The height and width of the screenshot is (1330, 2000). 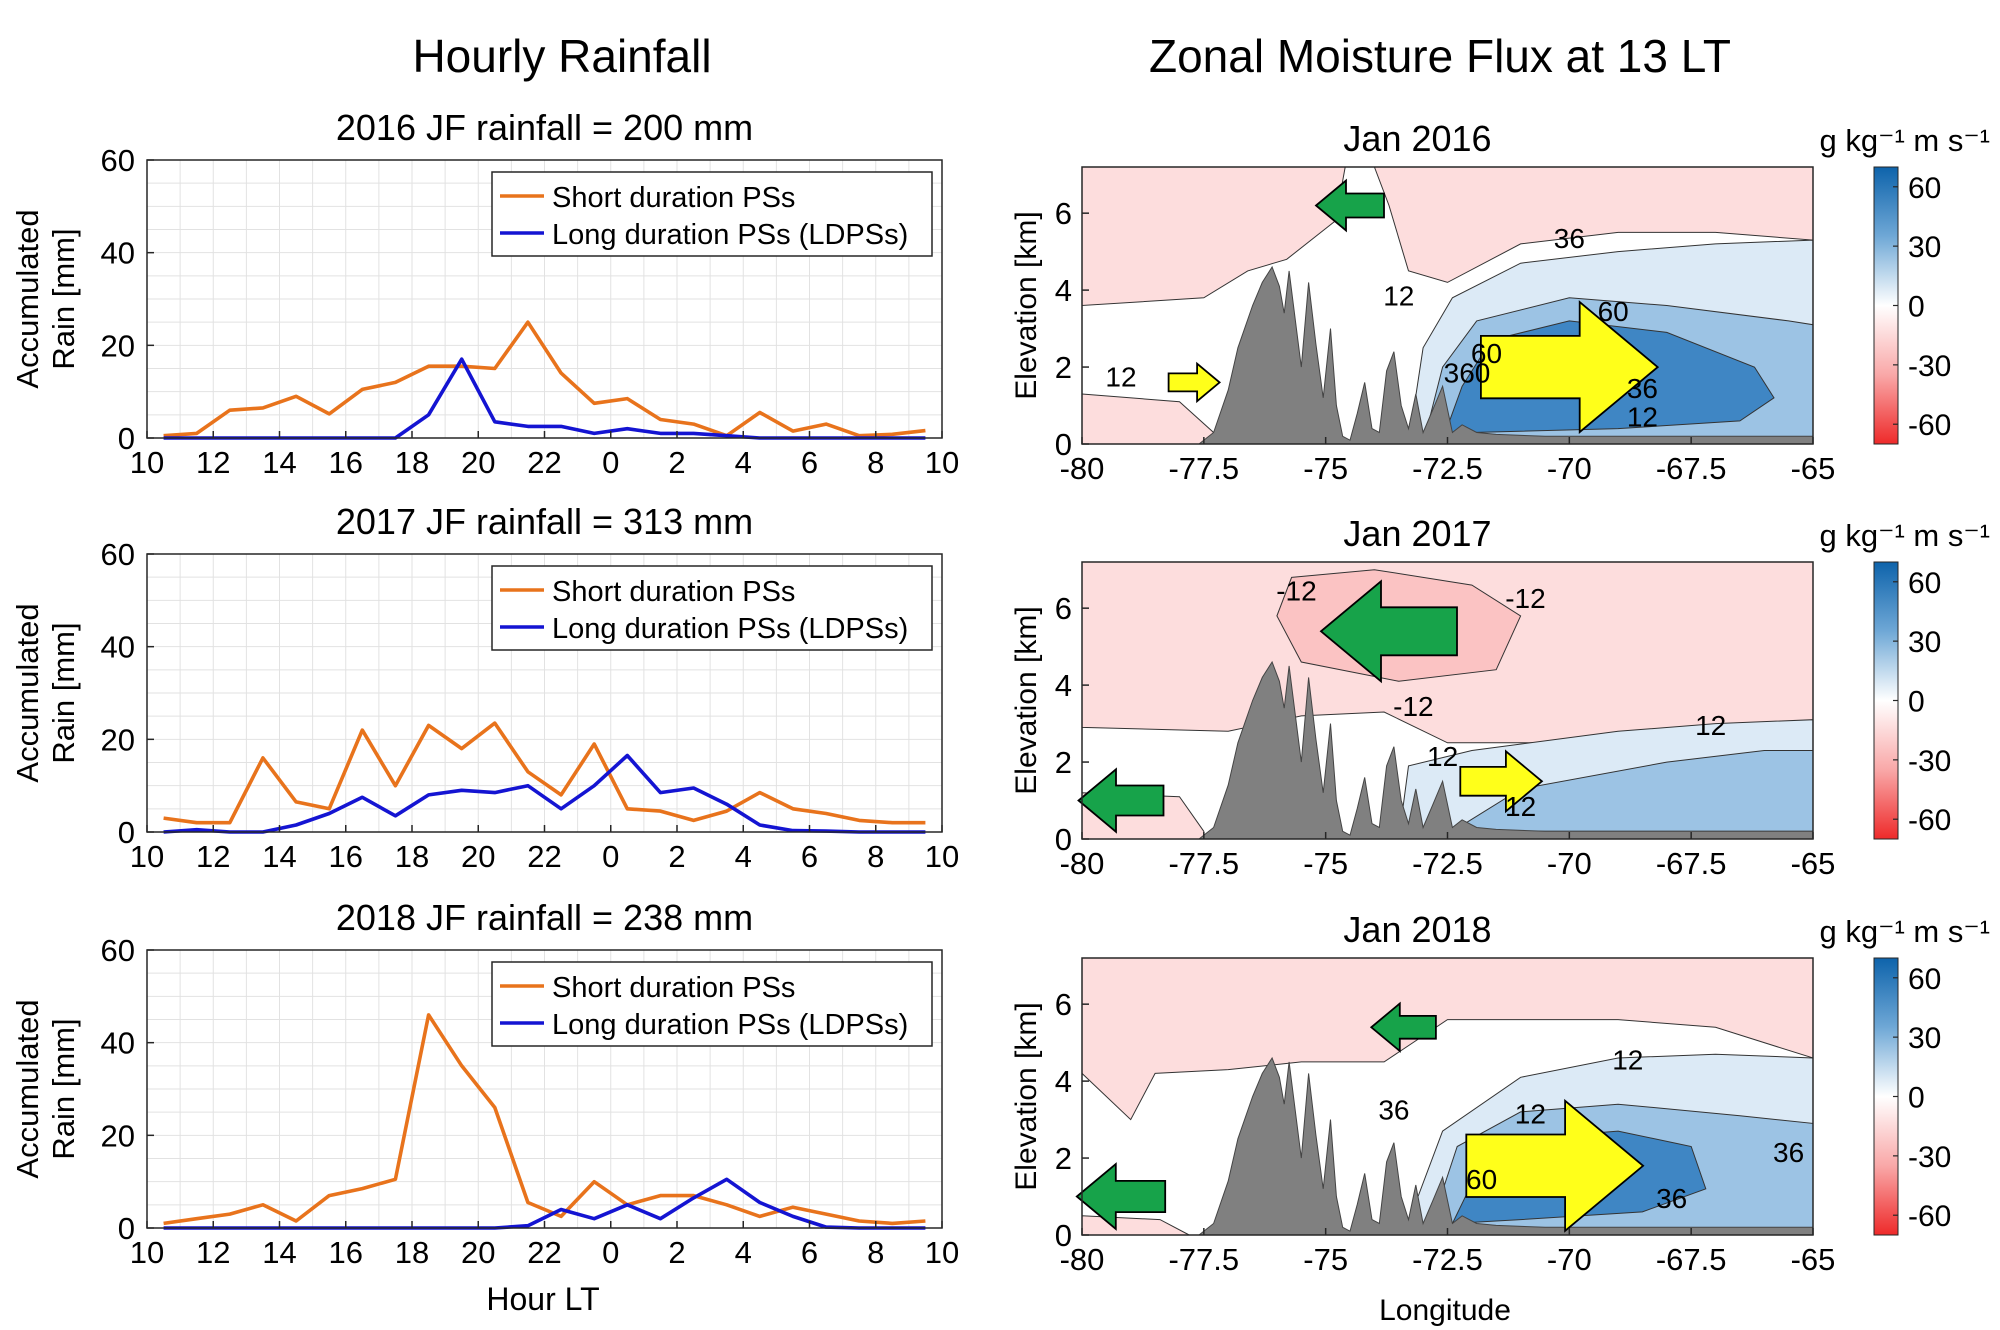 I want to click on x-tick-label: 0, so click(x=610, y=856).